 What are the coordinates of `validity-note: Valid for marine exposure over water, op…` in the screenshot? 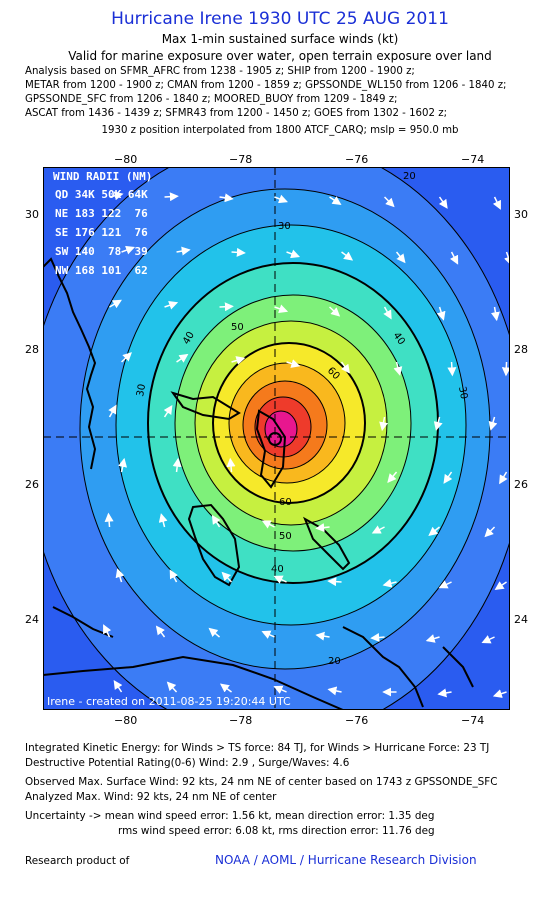 It's located at (280, 56).